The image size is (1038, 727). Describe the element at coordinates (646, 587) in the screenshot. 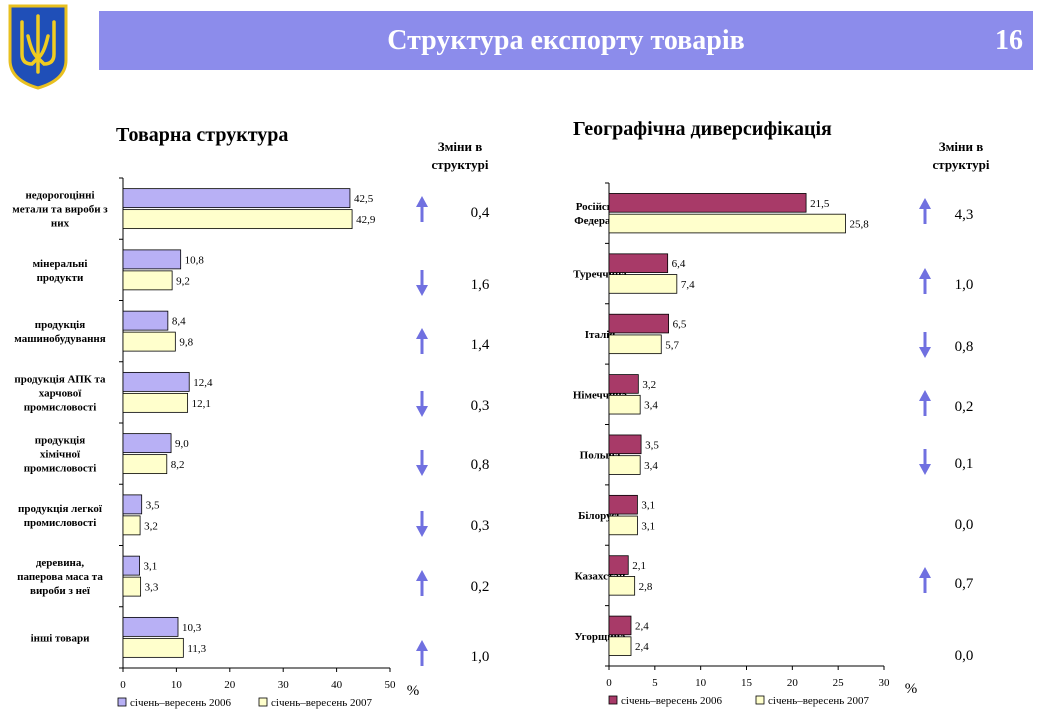

I see `right-data-label: 2,8` at that location.